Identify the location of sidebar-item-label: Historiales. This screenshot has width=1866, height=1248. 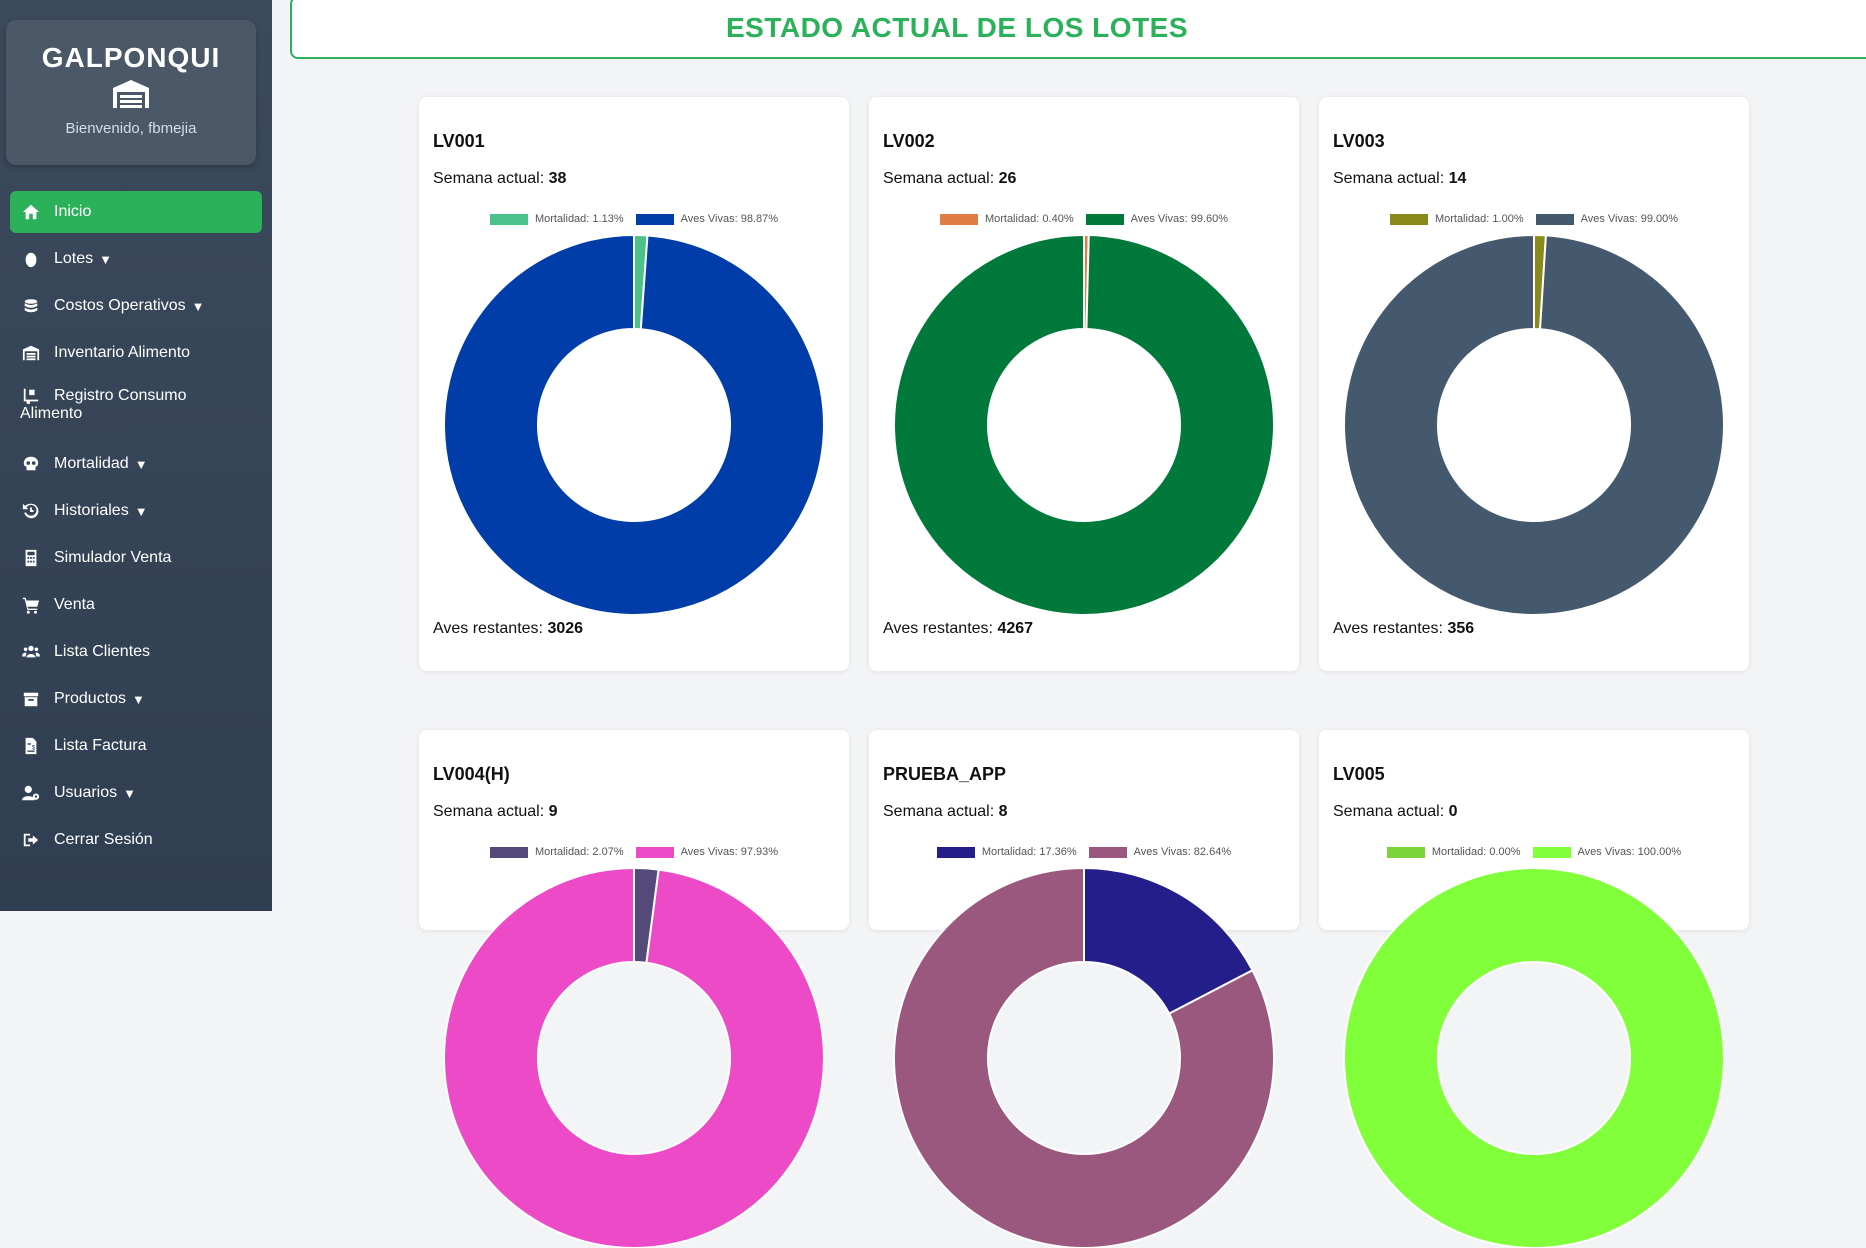
(91, 510).